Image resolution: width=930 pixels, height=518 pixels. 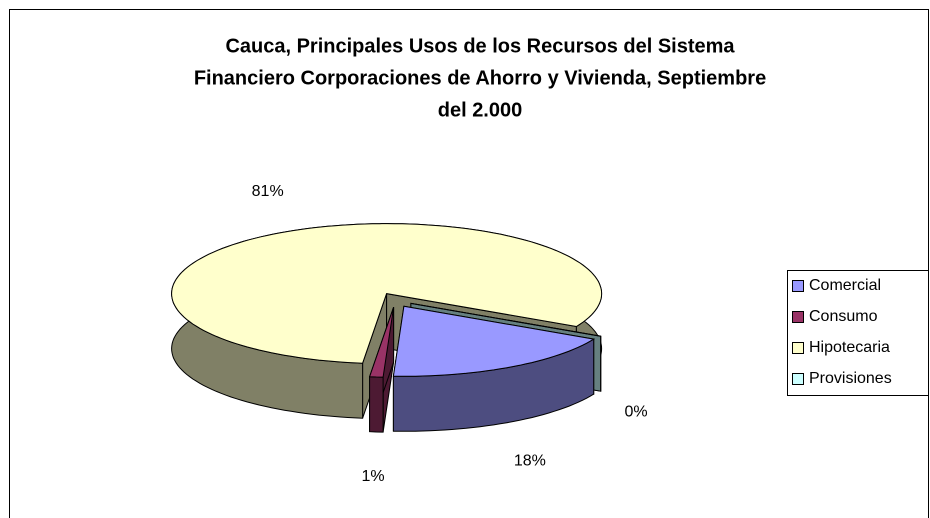 I want to click on legend-label: Hipotecaria, so click(x=849, y=347).